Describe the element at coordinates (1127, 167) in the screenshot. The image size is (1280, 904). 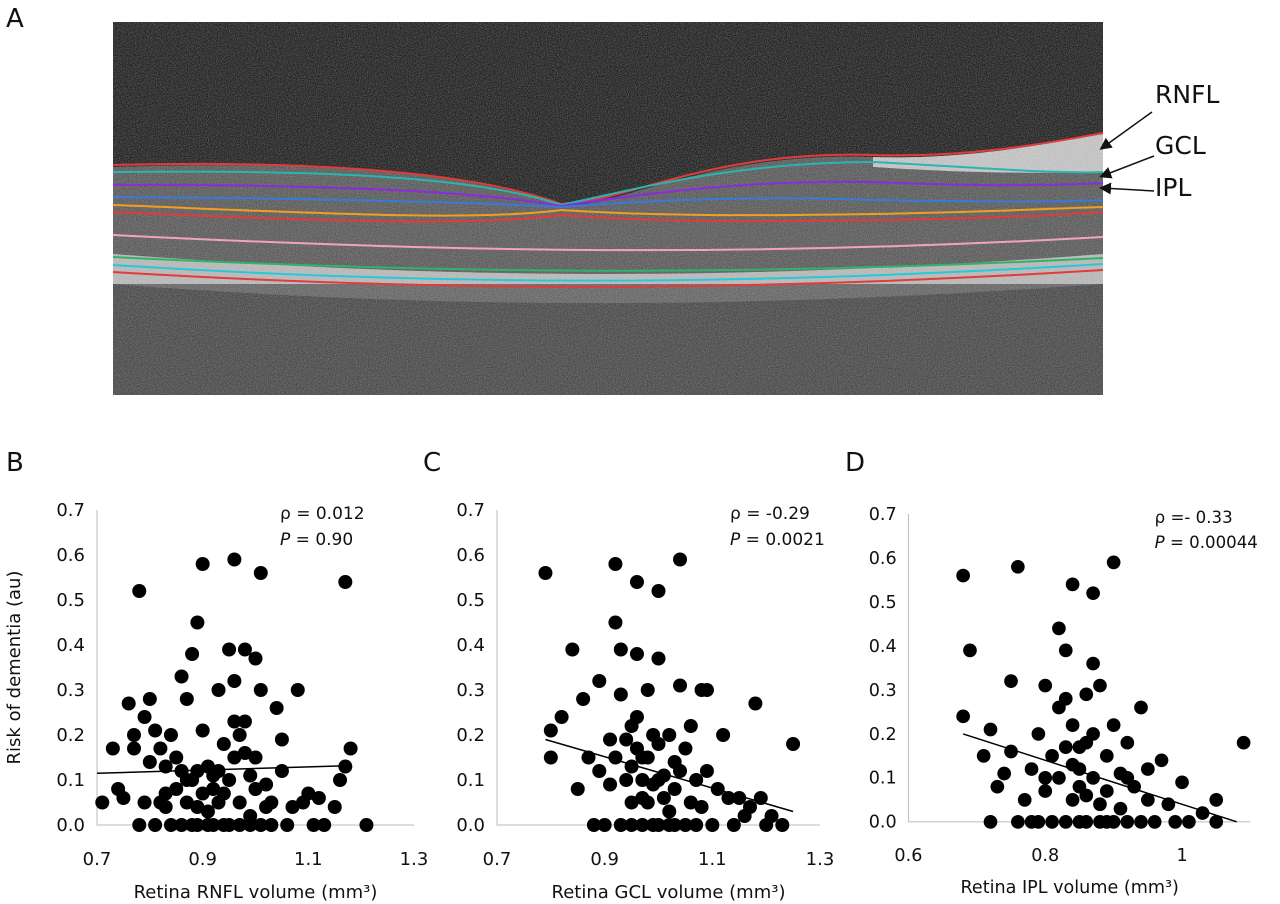
I see `gcl-arrow` at that location.